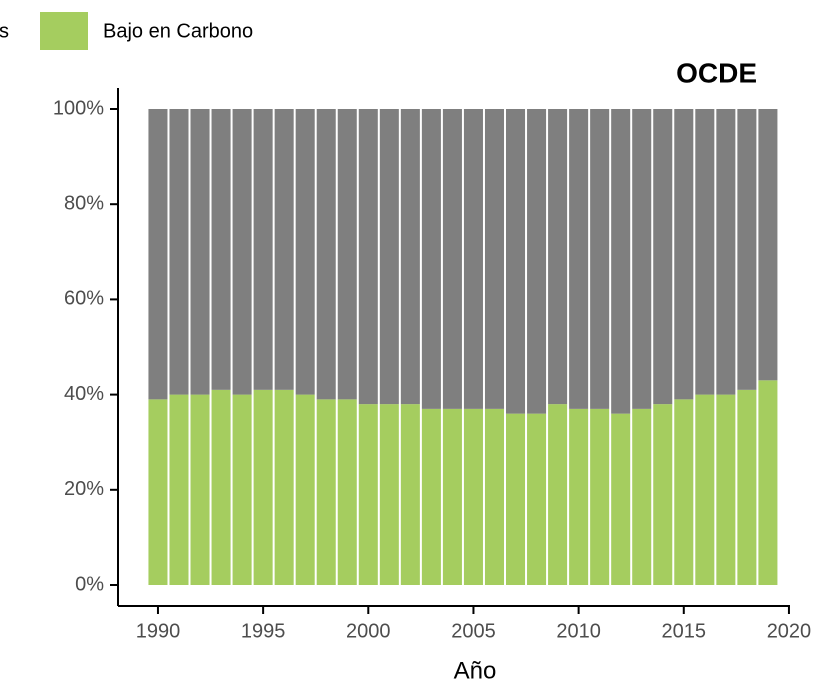  Describe the element at coordinates (578, 631) in the screenshot. I see `x-tick-label: 2010` at that location.